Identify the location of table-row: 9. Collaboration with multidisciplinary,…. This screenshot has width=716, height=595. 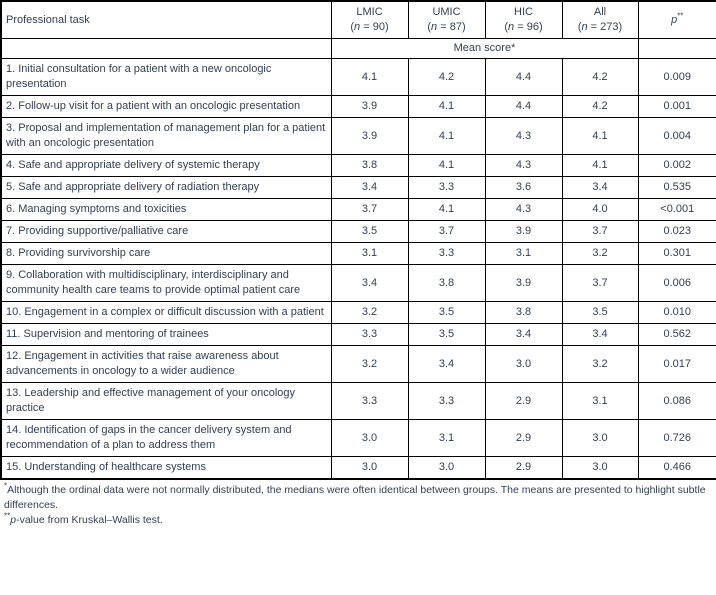
(358, 283).